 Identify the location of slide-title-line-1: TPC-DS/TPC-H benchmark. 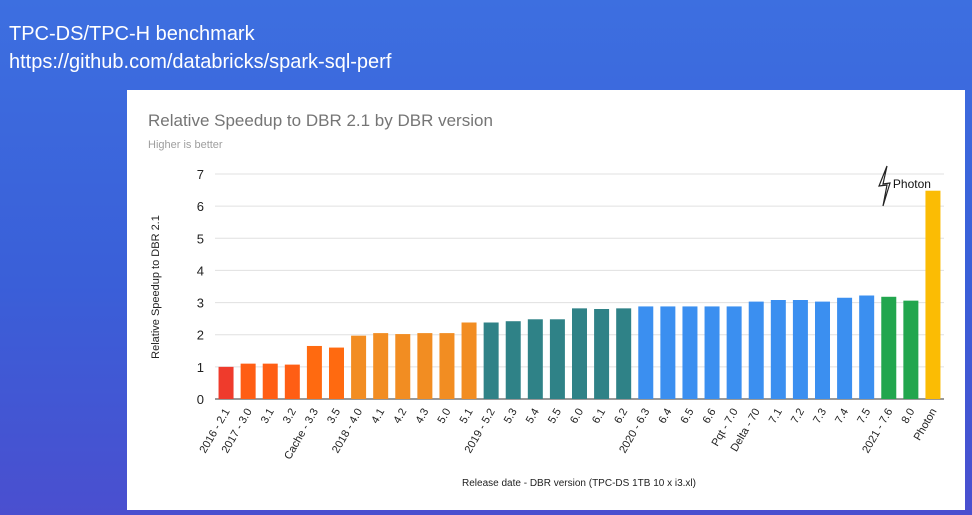
(132, 34).